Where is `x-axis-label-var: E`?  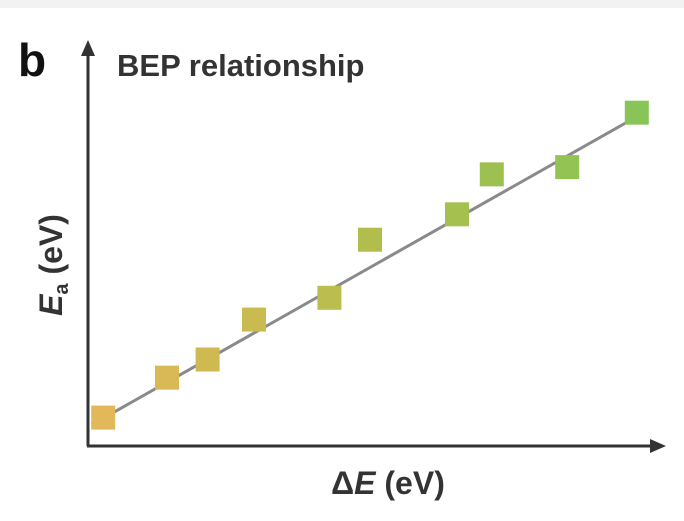
x-axis-label-var: E is located at coordinates (365, 483).